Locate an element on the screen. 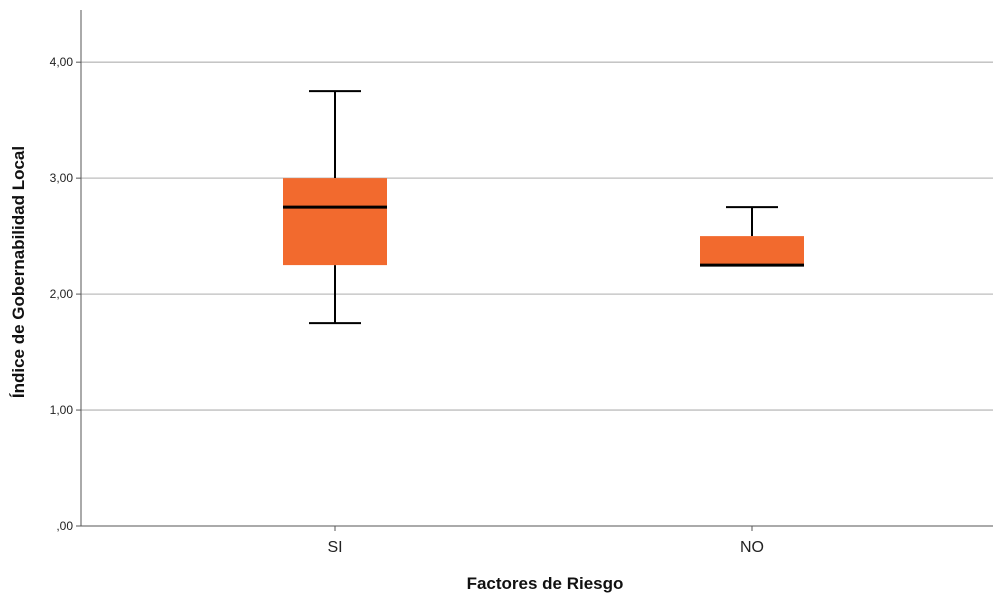  box-no is located at coordinates (752, 236).